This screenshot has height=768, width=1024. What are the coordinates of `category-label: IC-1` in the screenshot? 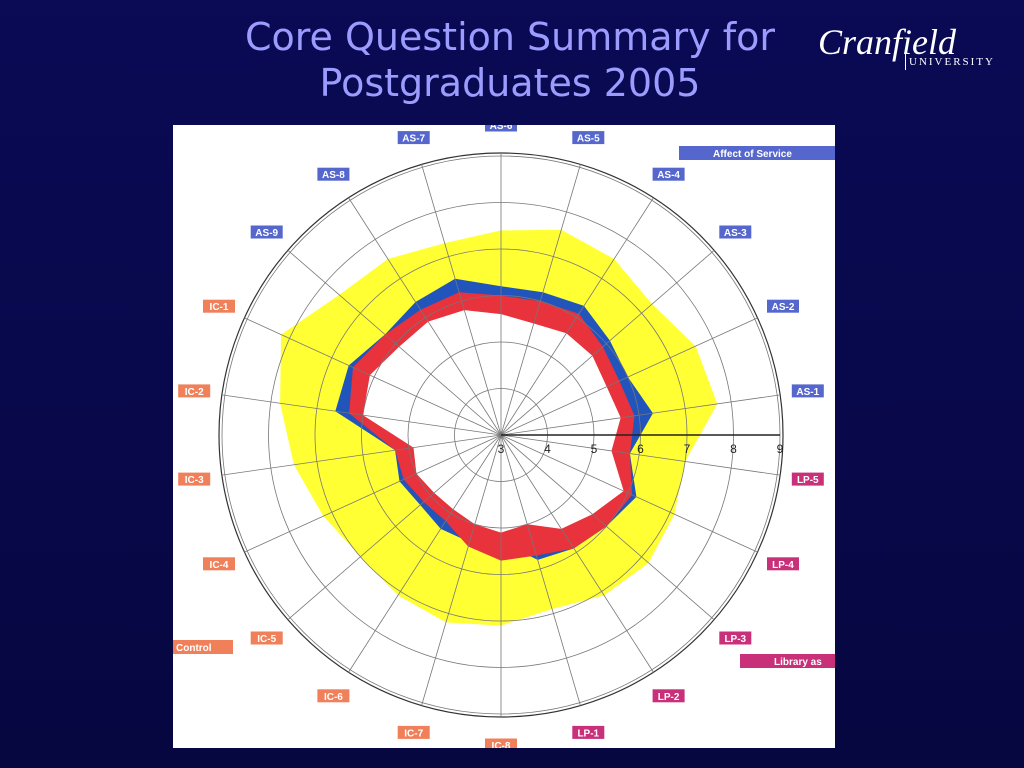 It's located at (219, 307).